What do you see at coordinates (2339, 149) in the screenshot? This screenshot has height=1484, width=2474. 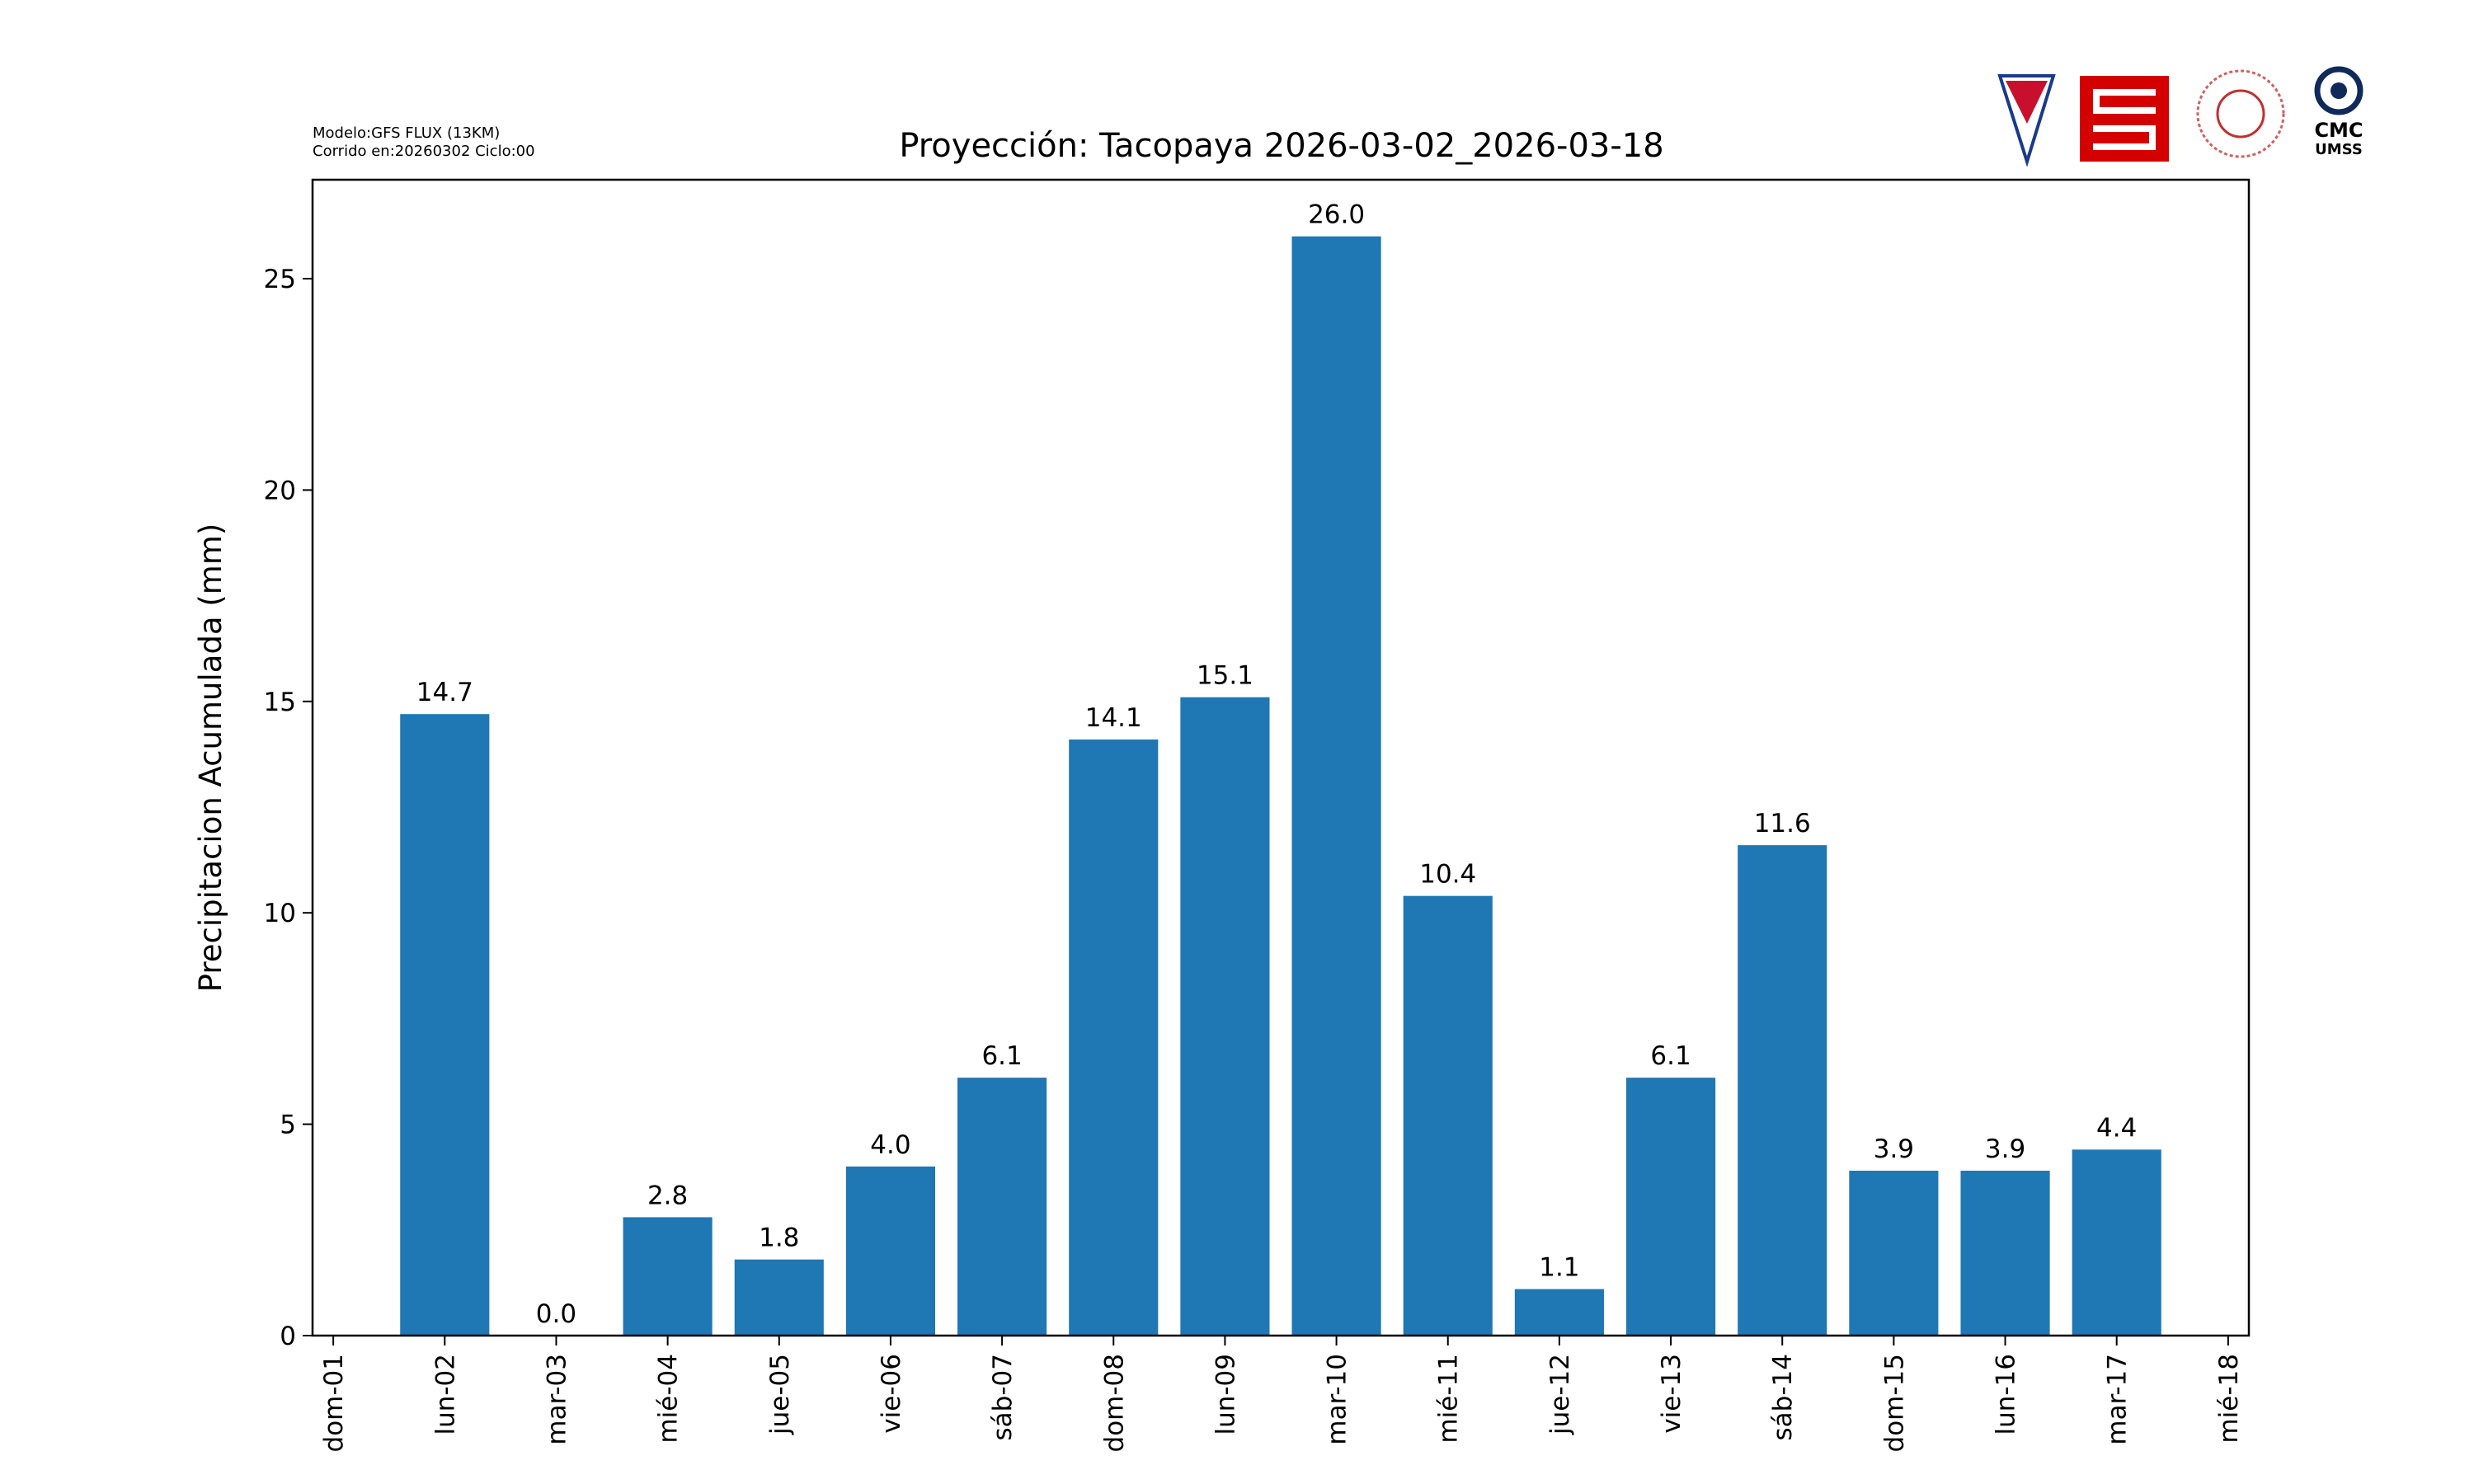 I see `logo-text: UMSS` at bounding box center [2339, 149].